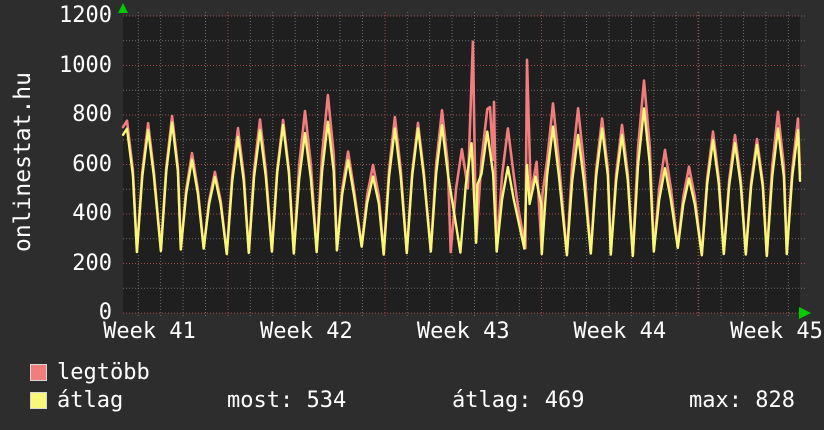  I want to click on stat-max: max: 828, so click(742, 400).